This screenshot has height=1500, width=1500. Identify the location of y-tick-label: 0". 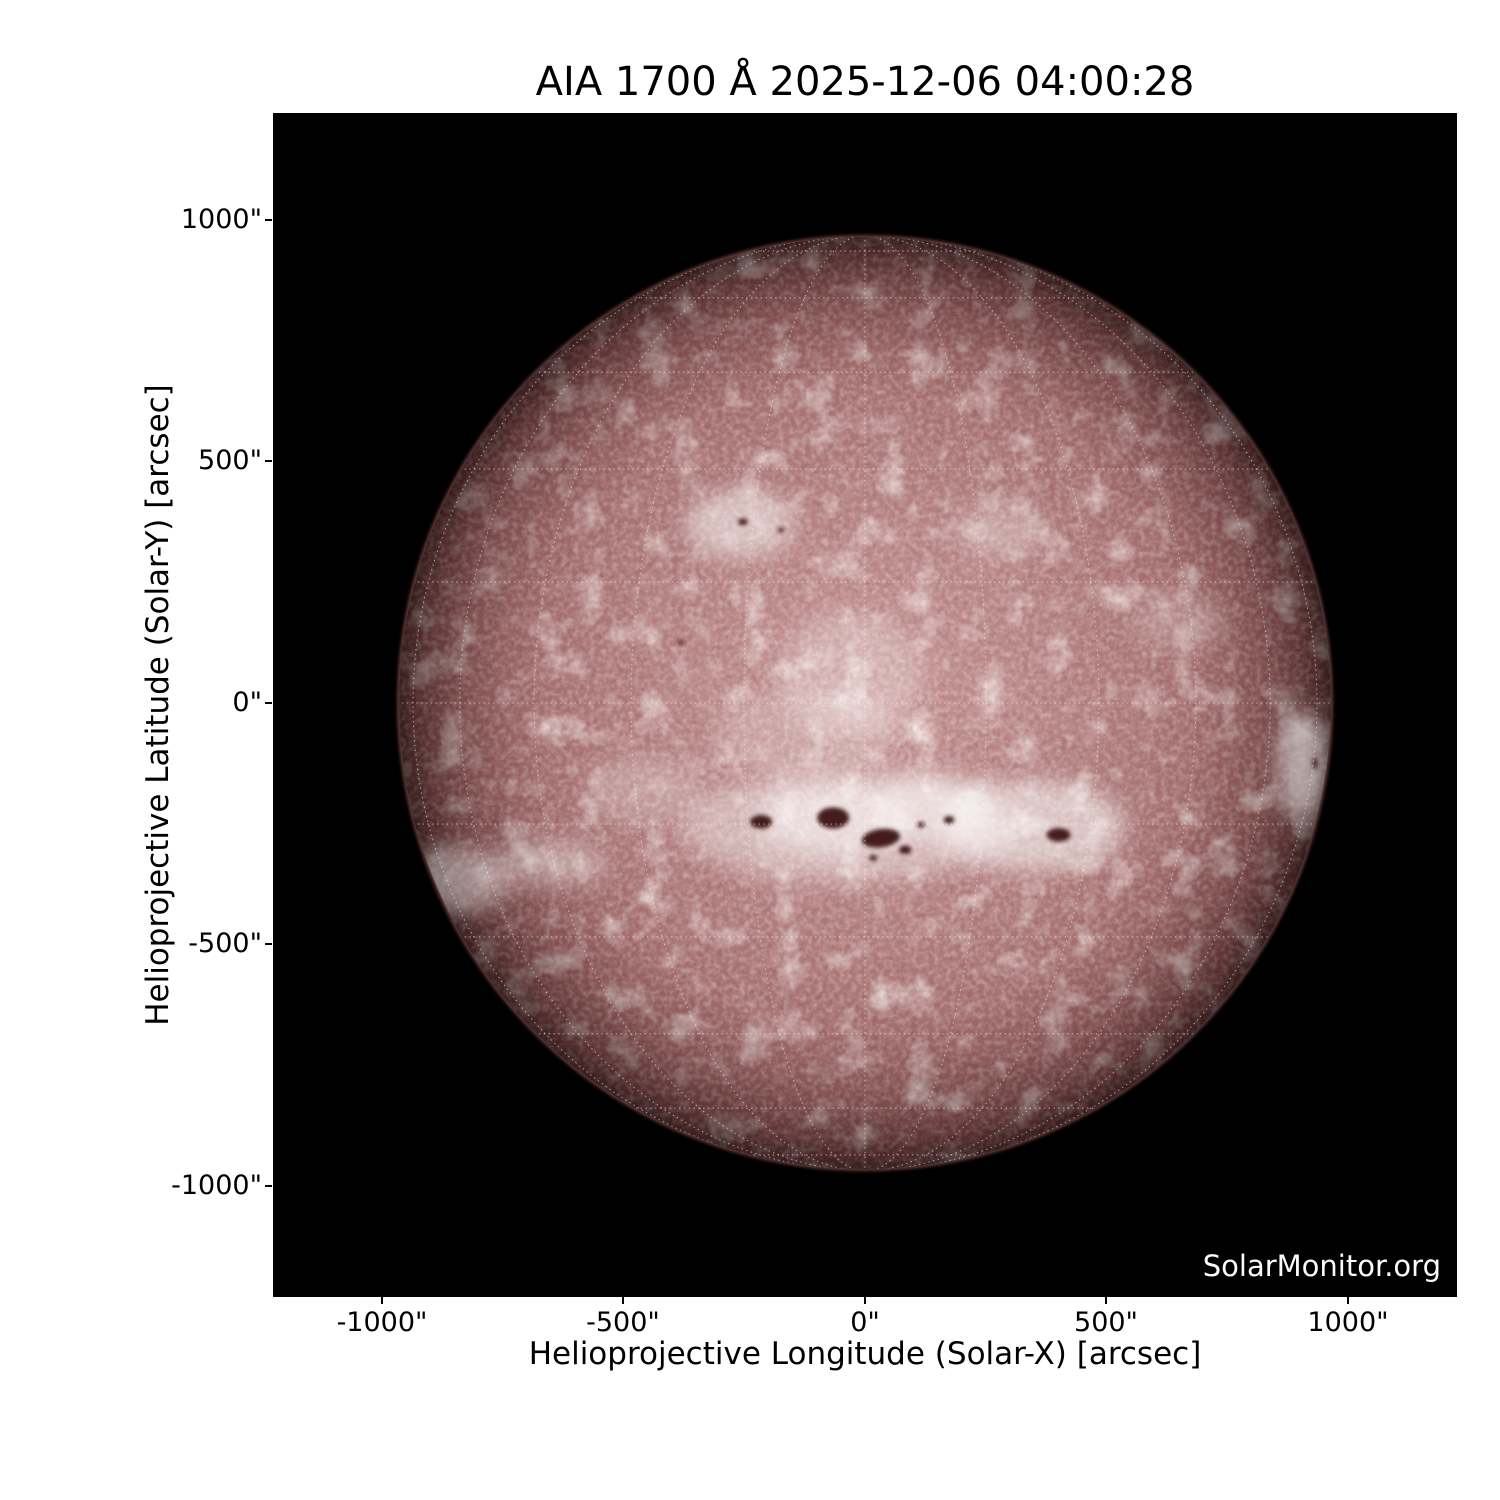
(247, 702).